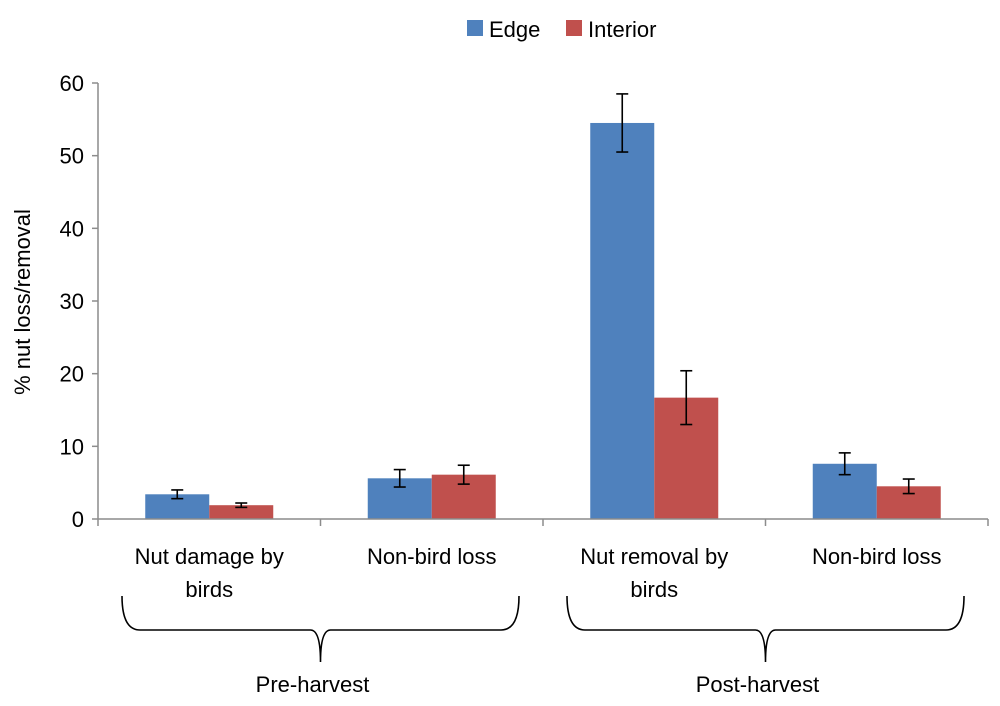  I want to click on y-axis-ticks: 0 10 20 30 40 50 60, so click(79, 301).